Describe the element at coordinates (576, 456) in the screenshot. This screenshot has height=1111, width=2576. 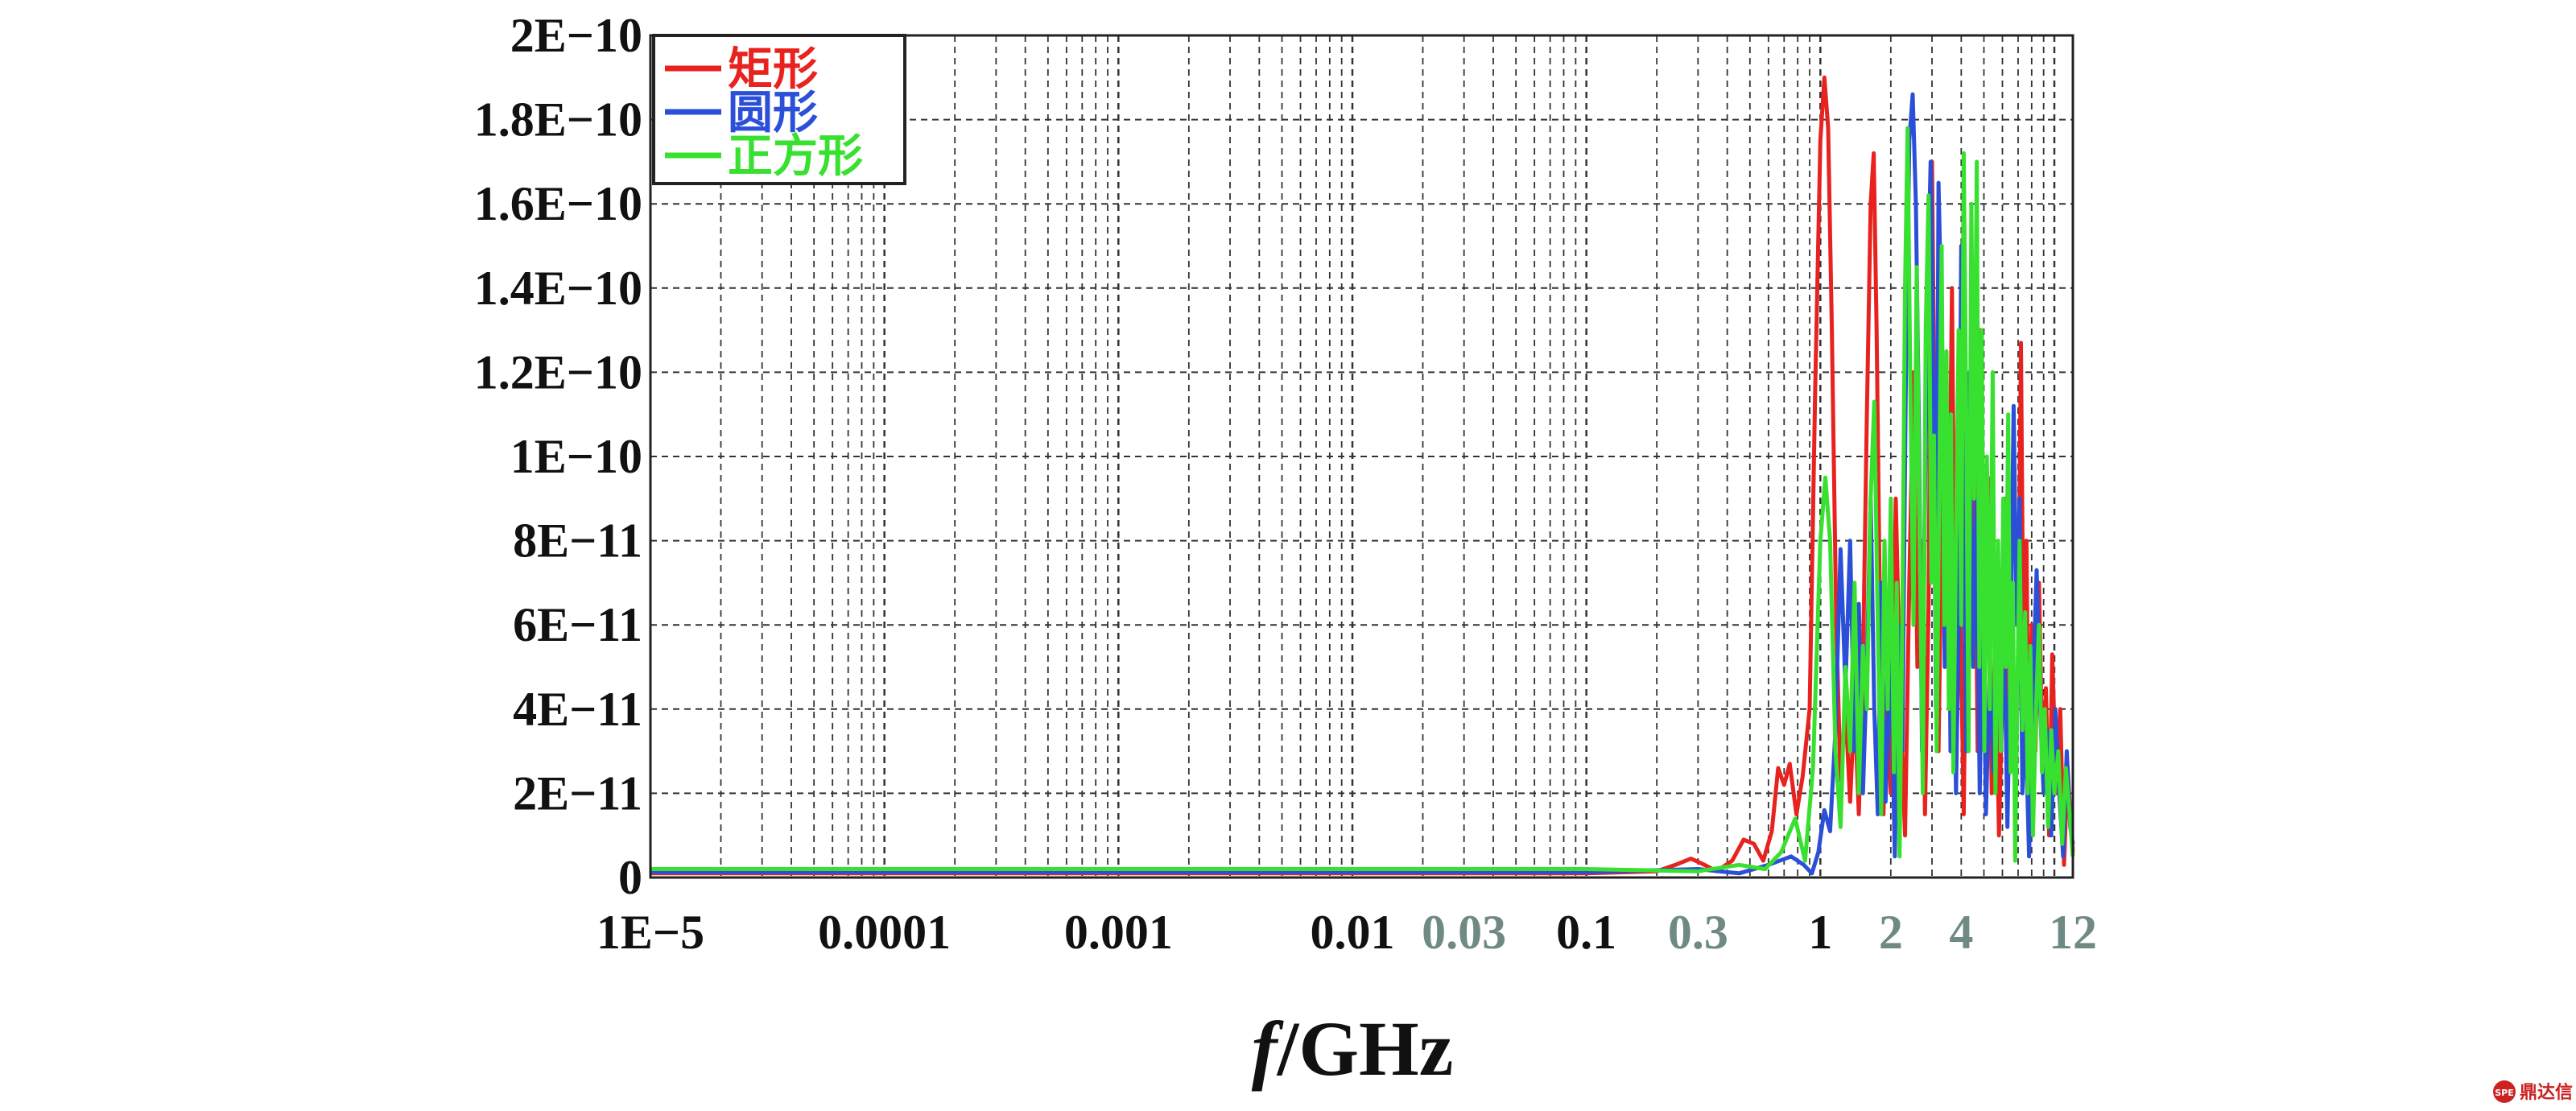
I see `y-tick-label: 1E−10` at that location.